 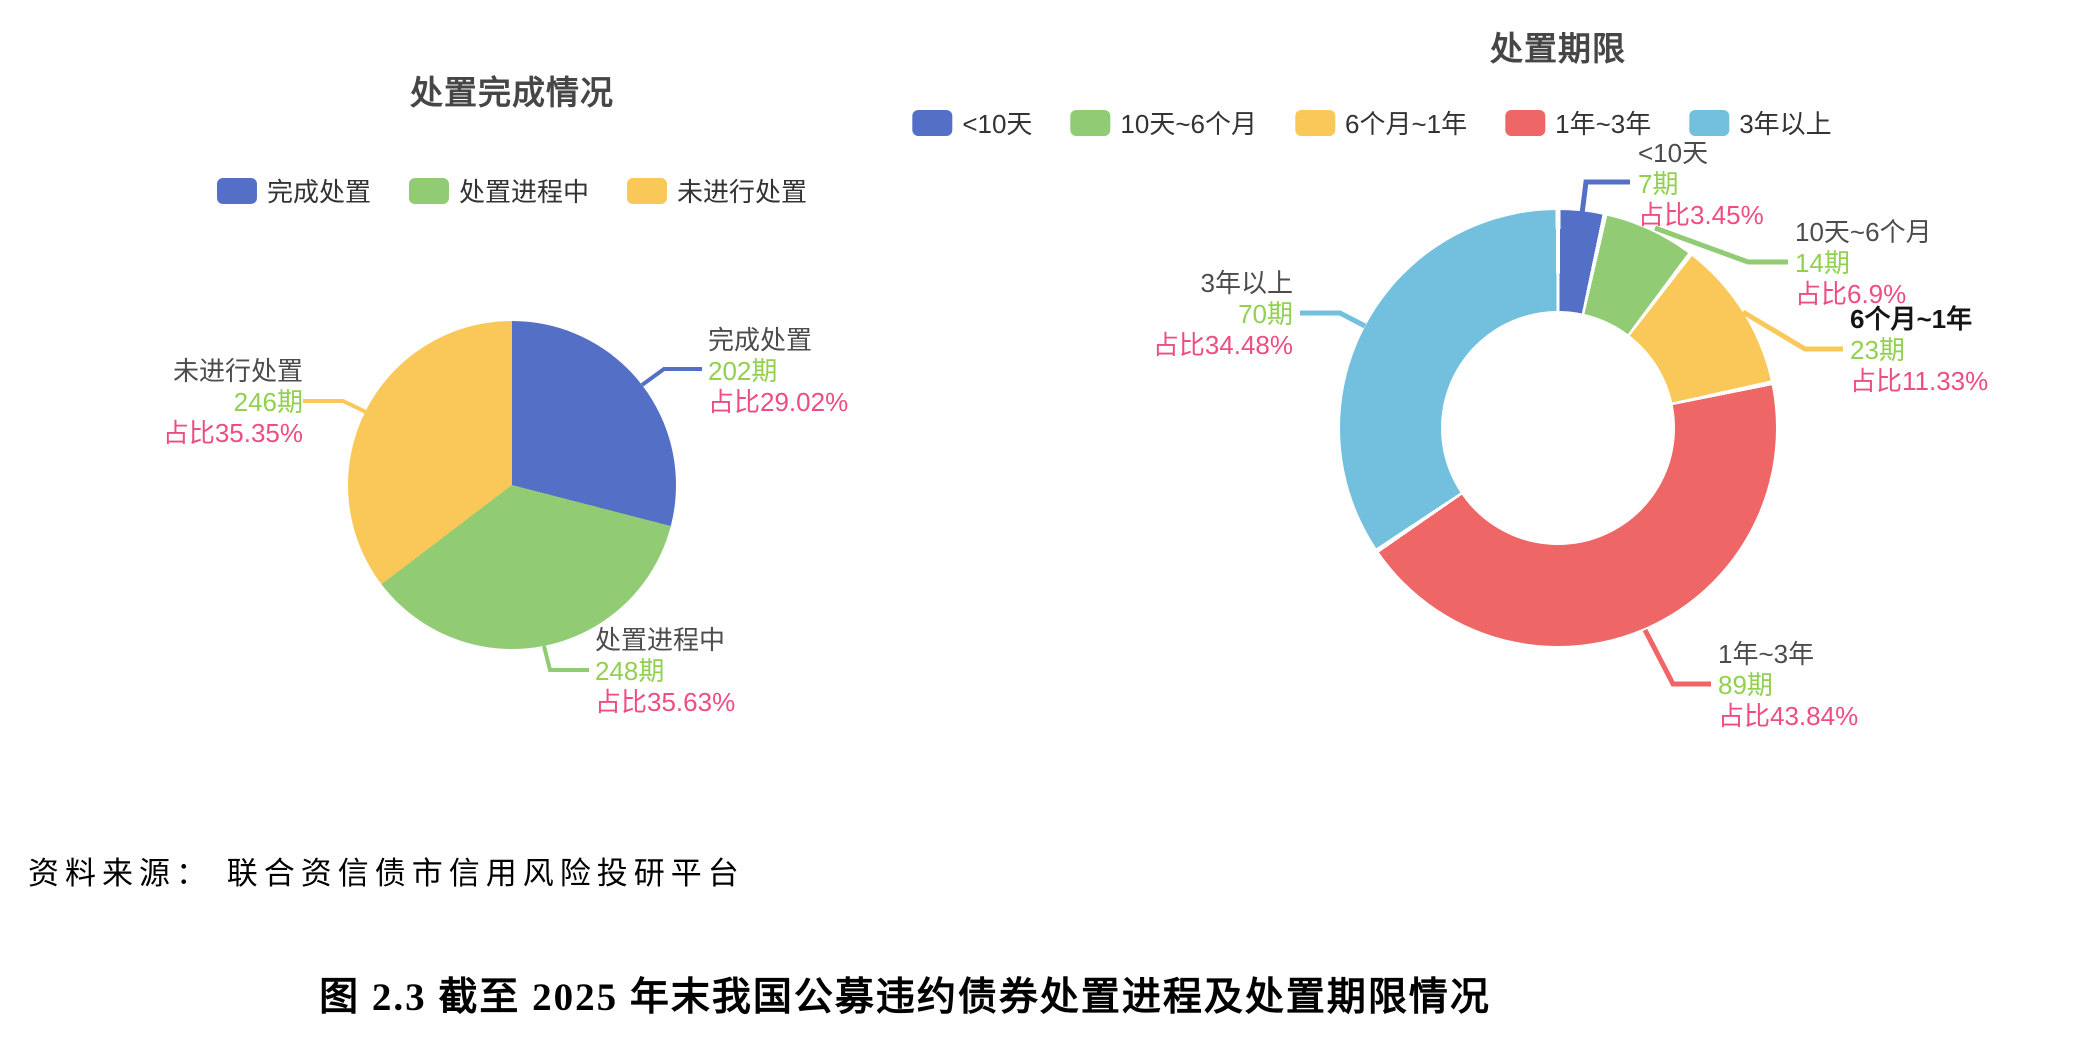 I want to click on callout-value: 246期, so click(x=268, y=402).